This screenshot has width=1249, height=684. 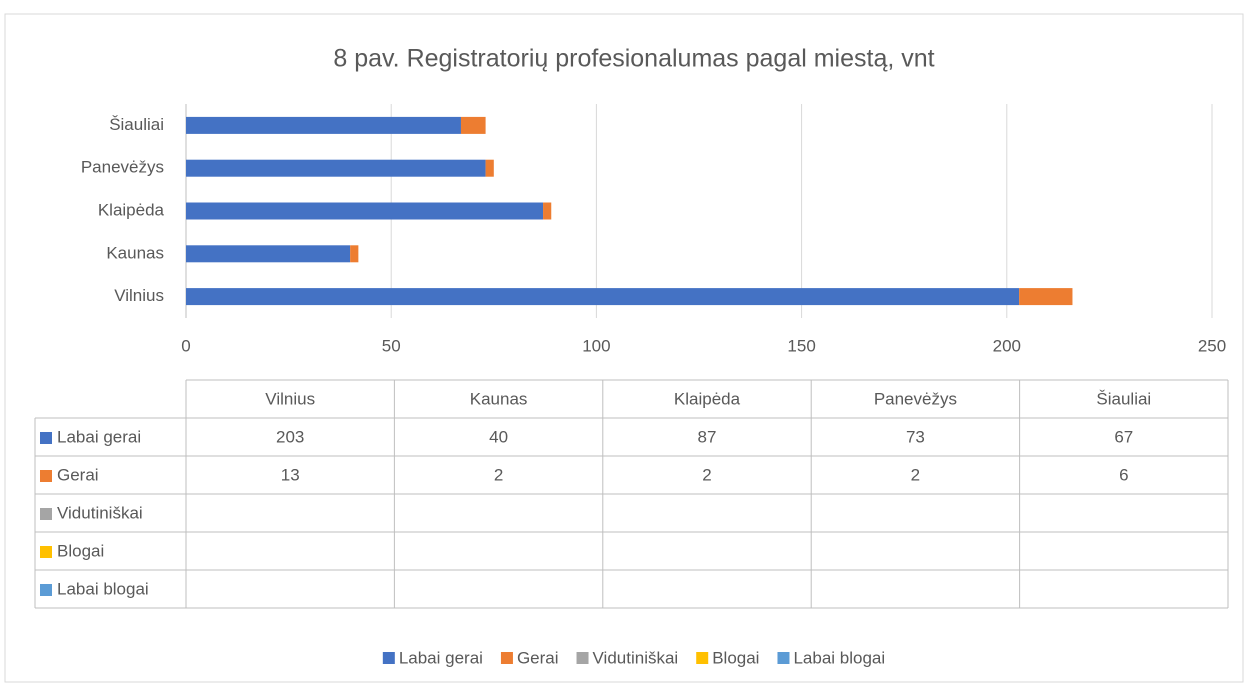 I want to click on y-tick-label: Šiauliai, so click(x=136, y=124).